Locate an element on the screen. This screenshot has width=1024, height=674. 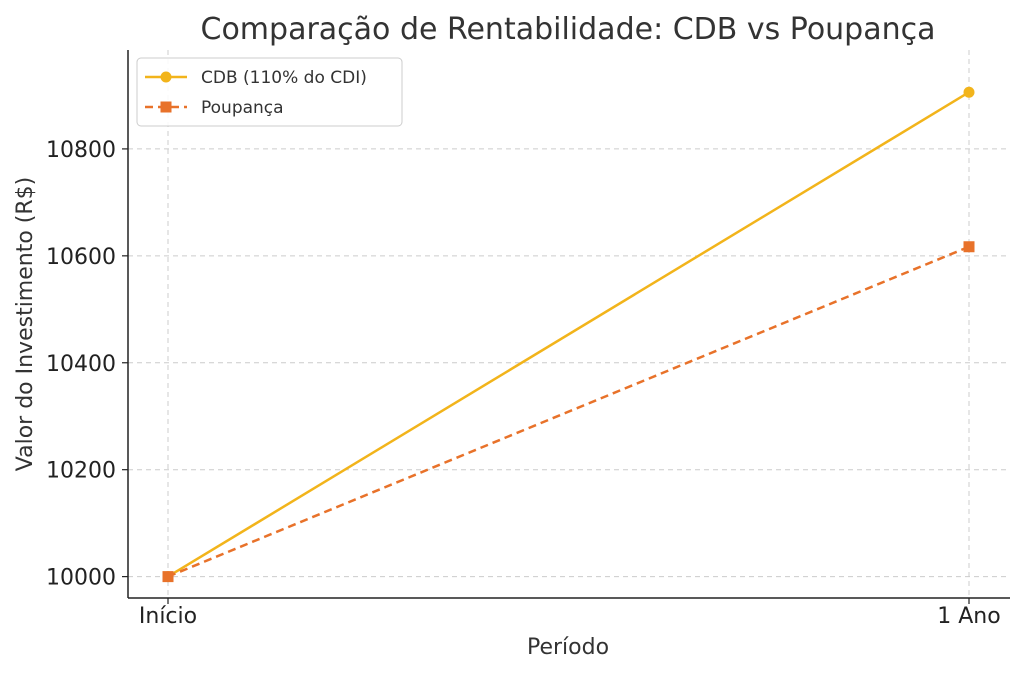
x-tick-label: Início is located at coordinates (168, 616).